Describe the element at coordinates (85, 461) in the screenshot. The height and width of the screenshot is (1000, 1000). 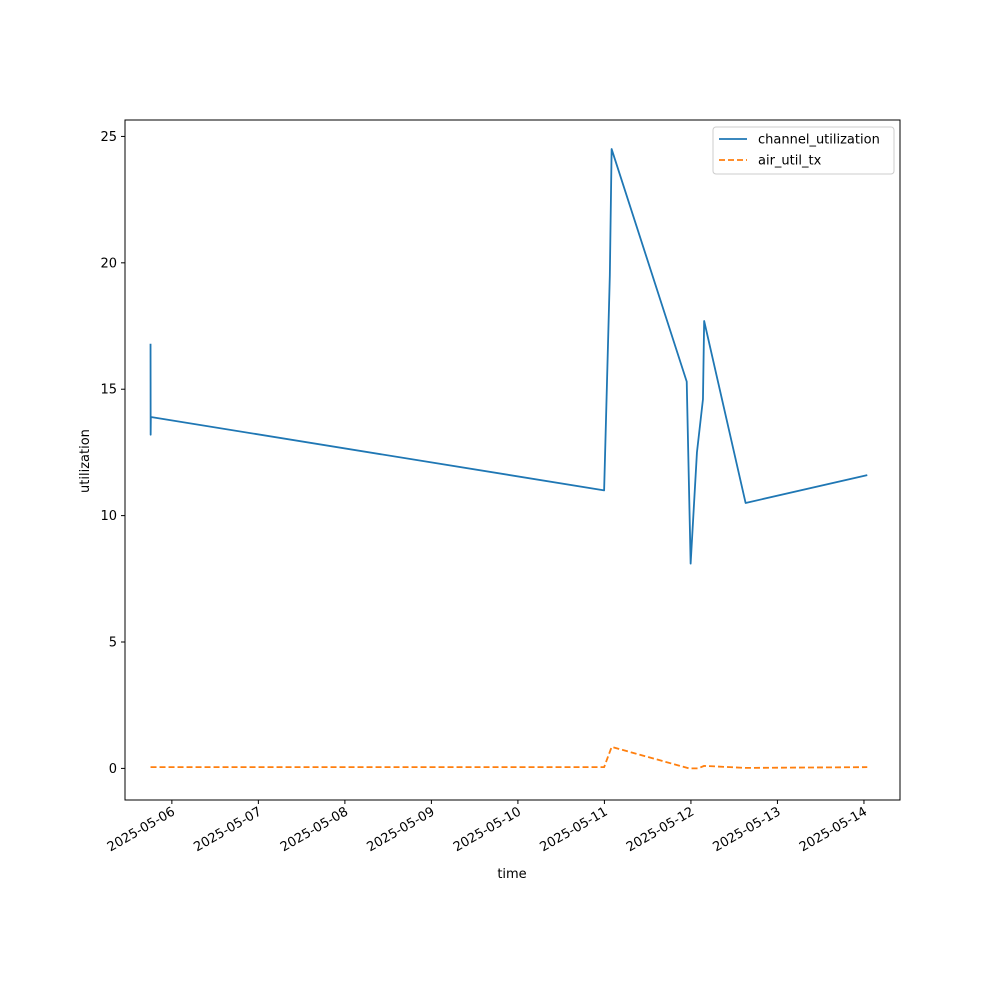
I see `y-axis-label: utilization` at that location.